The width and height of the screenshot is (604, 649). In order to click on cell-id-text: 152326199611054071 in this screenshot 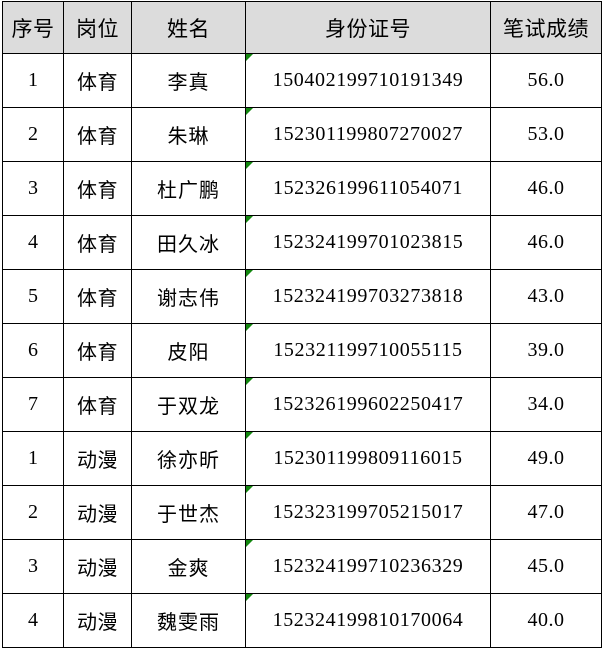, I will do `click(368, 188)`.